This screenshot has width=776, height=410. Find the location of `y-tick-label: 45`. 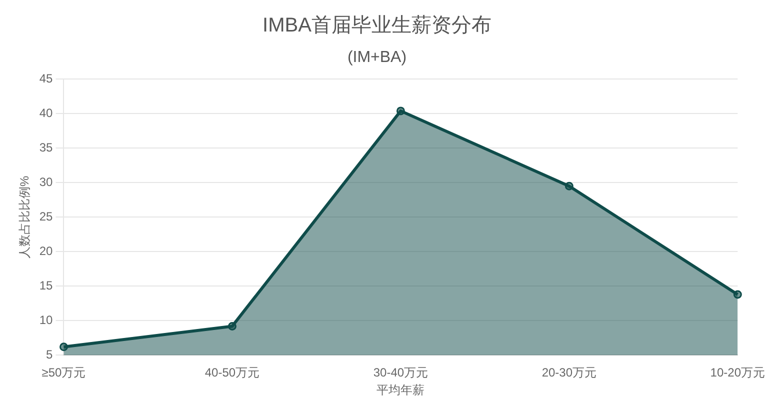

y-tick-label: 45 is located at coordinates (46, 79).